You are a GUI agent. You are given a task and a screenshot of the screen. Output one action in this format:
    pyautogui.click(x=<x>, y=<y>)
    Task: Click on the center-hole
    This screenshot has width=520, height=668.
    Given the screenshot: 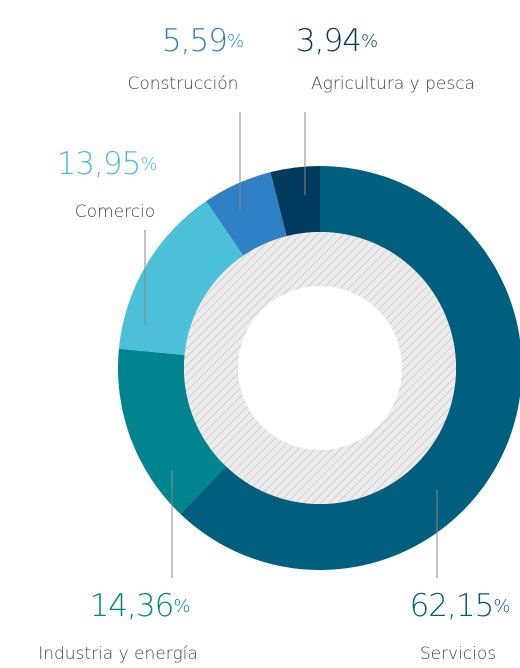 What is the action you would take?
    pyautogui.click(x=320, y=368)
    